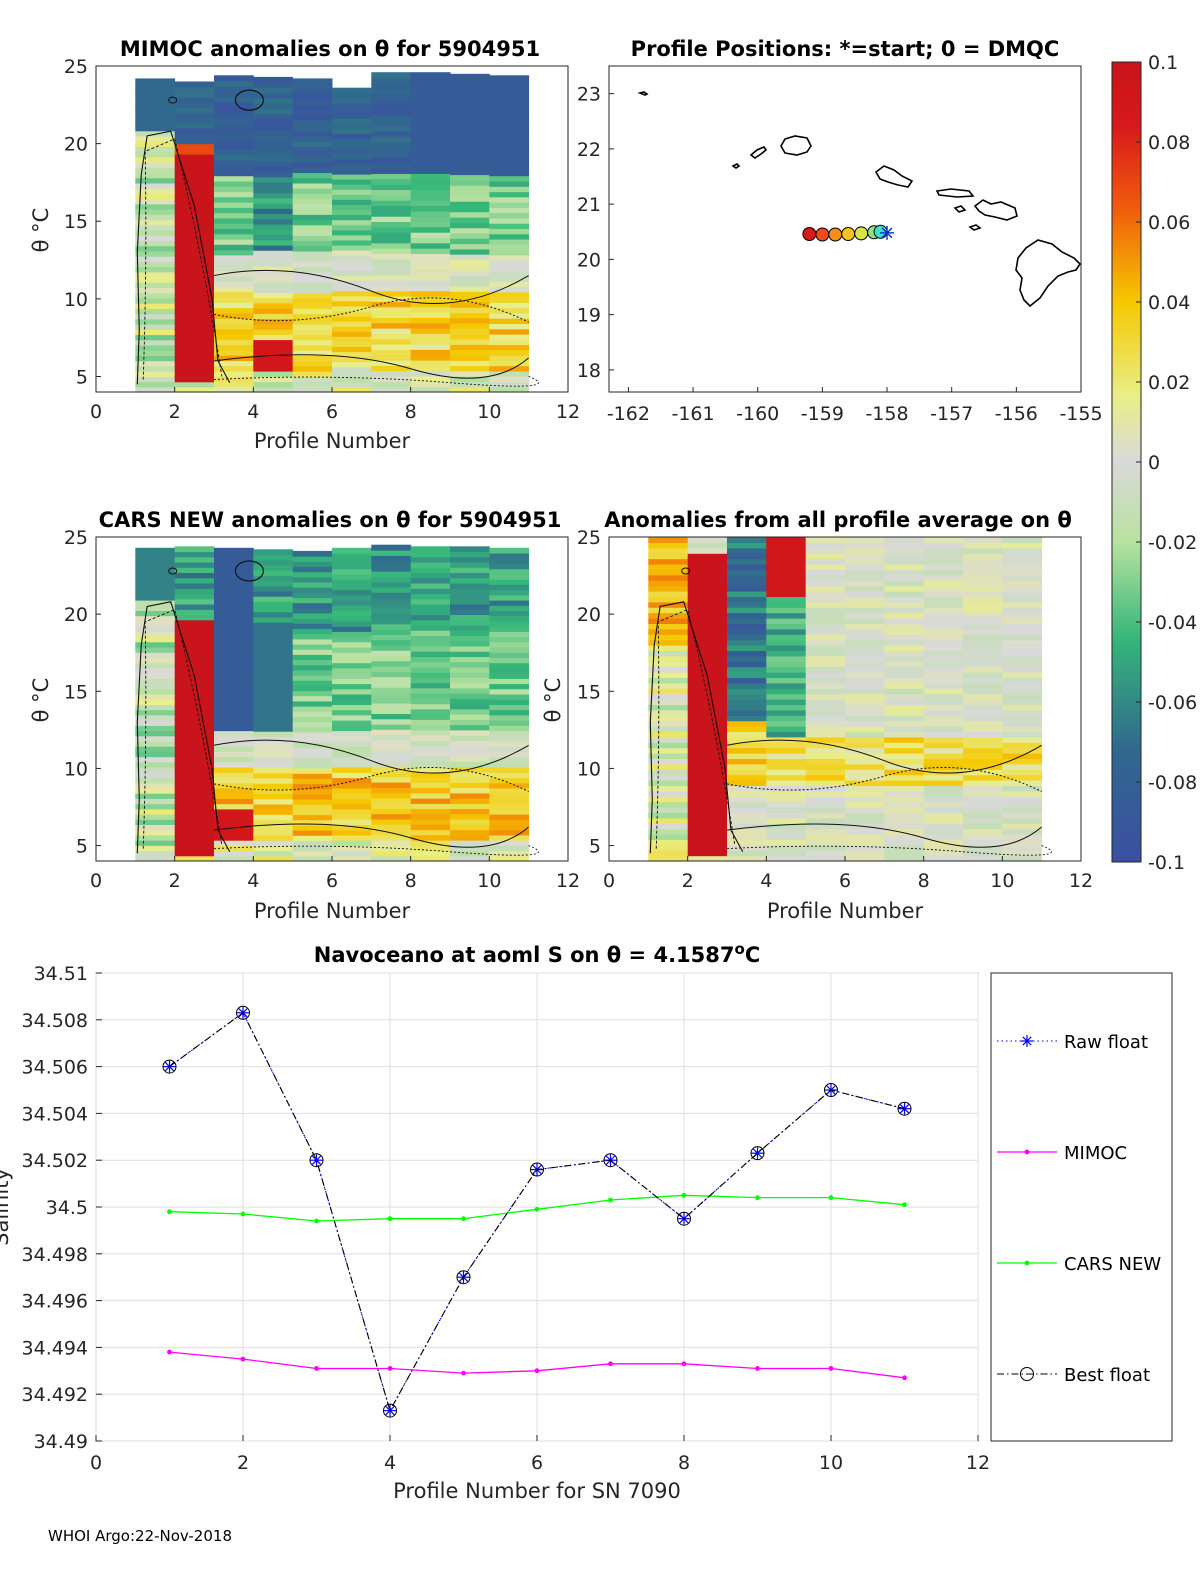  What do you see at coordinates (41, 700) in the screenshot?
I see `cars-ylabel: θ °C` at bounding box center [41, 700].